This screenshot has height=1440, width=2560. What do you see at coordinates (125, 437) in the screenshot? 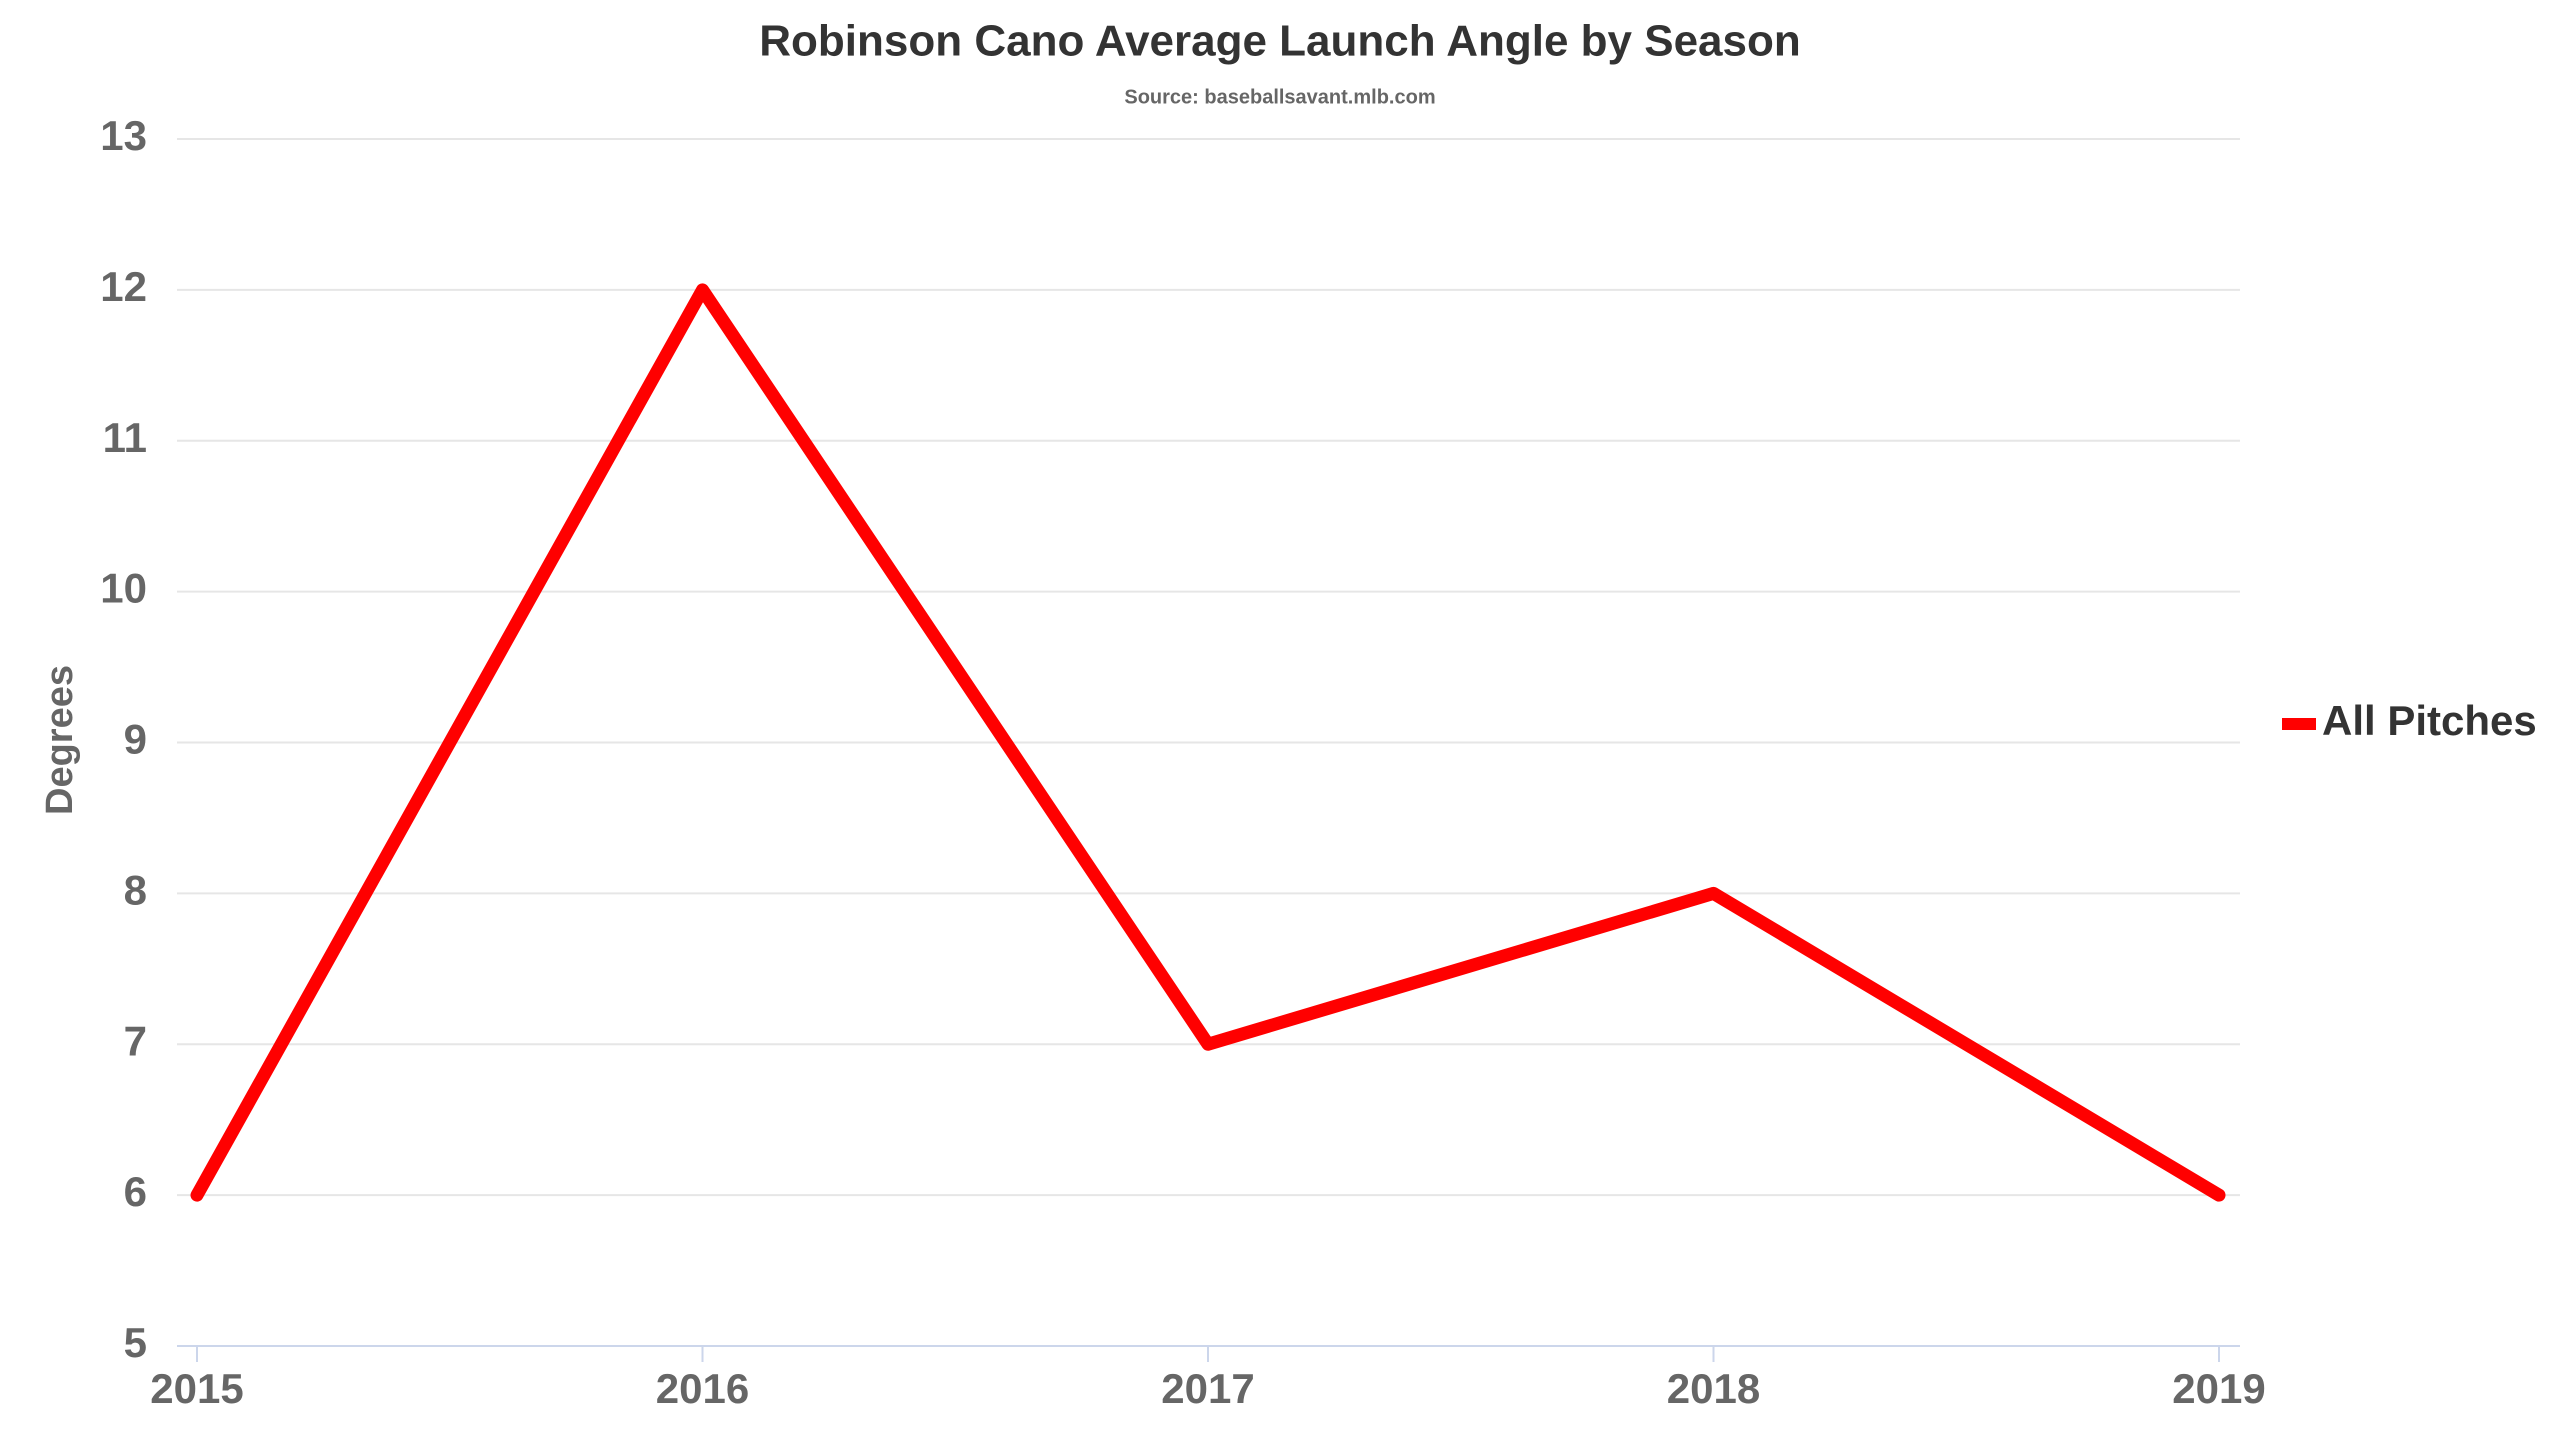
I see `y-tick-label: 11` at bounding box center [125, 437].